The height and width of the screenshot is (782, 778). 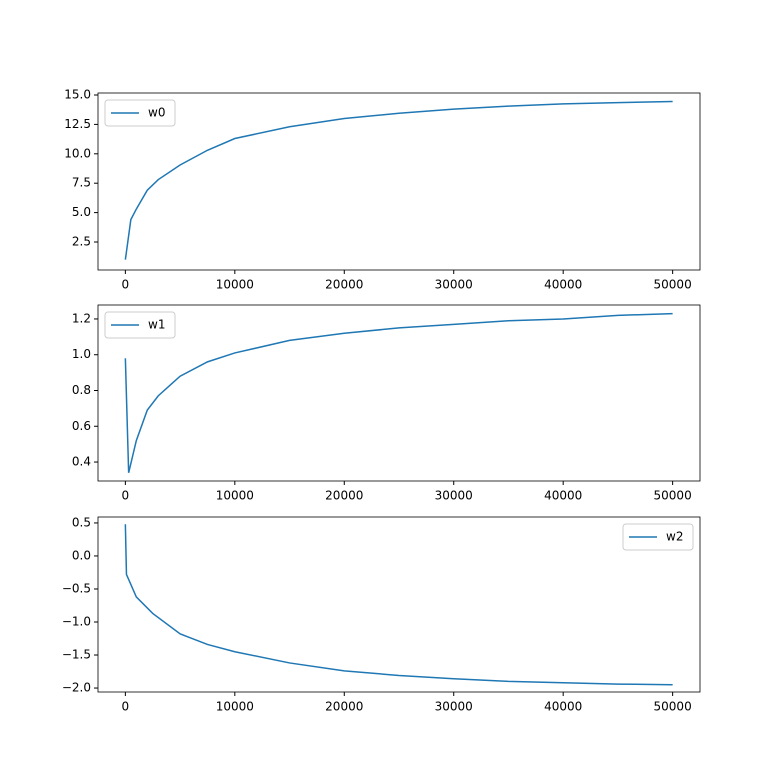 What do you see at coordinates (81, 522) in the screenshot?
I see `y-tick-label: 0.5` at bounding box center [81, 522].